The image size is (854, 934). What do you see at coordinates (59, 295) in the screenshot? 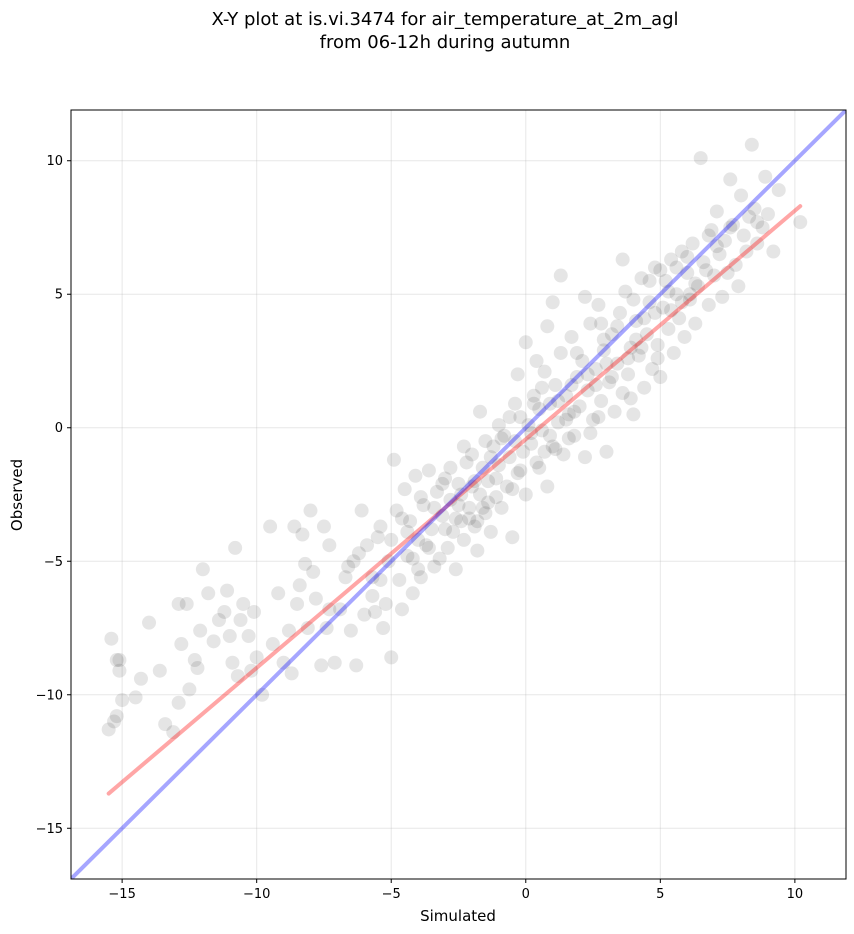
I see `y-tick-label: 5` at bounding box center [59, 295].